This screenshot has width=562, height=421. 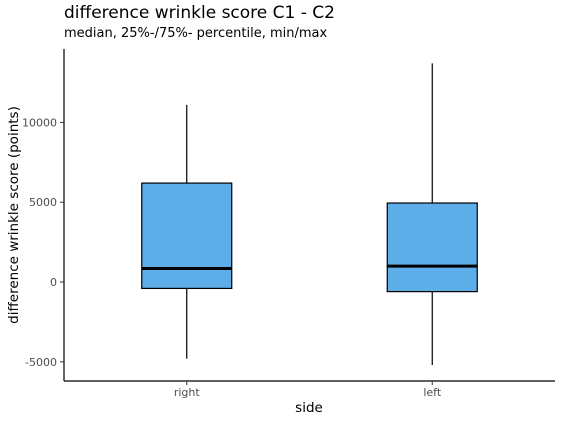 What do you see at coordinates (196, 33) in the screenshot?
I see `chart-subtitle: median, 25%-/75%- percentile, min/max` at bounding box center [196, 33].